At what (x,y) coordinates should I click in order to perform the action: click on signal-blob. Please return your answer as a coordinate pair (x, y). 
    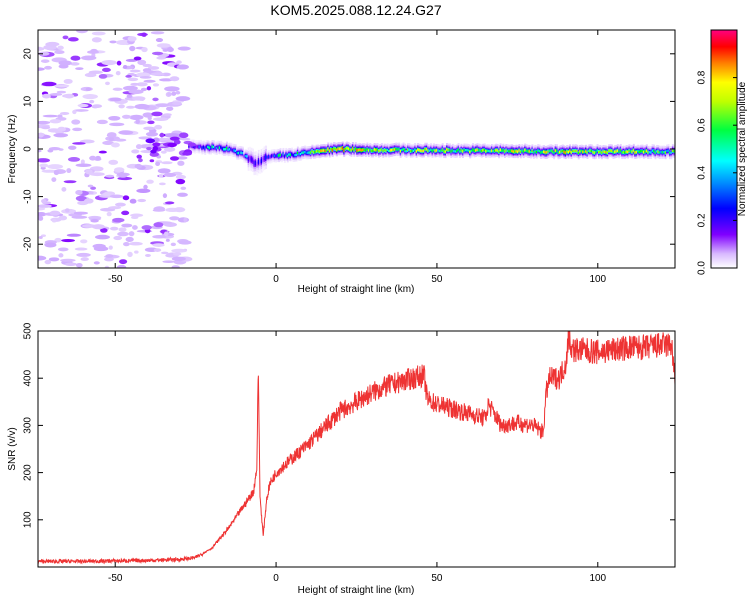
    Looking at the image, I should click on (191, 144).